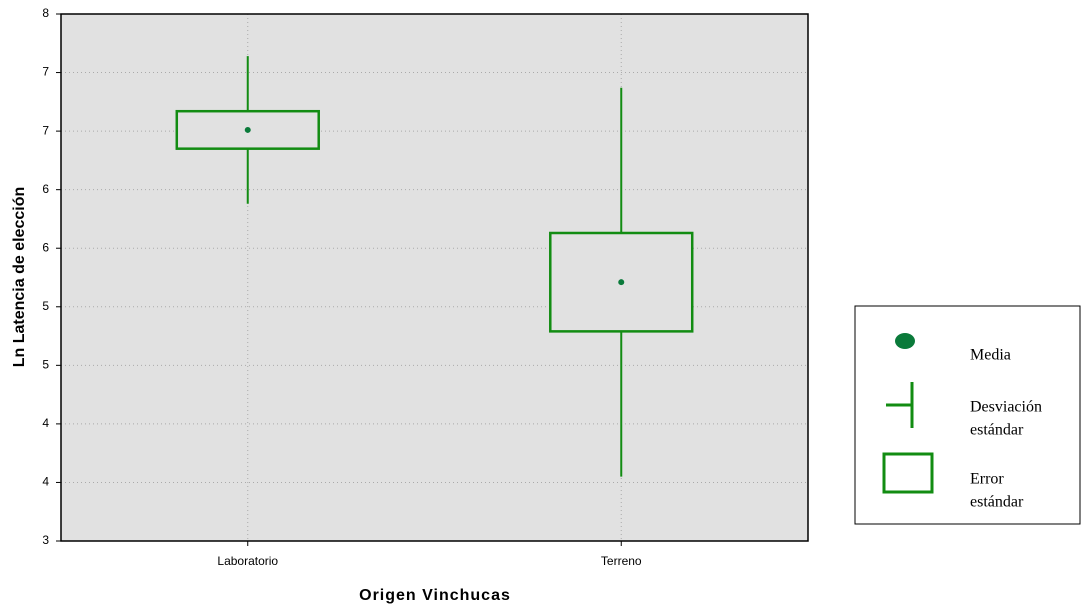  I want to click on legend-se-label: estándar, so click(997, 502).